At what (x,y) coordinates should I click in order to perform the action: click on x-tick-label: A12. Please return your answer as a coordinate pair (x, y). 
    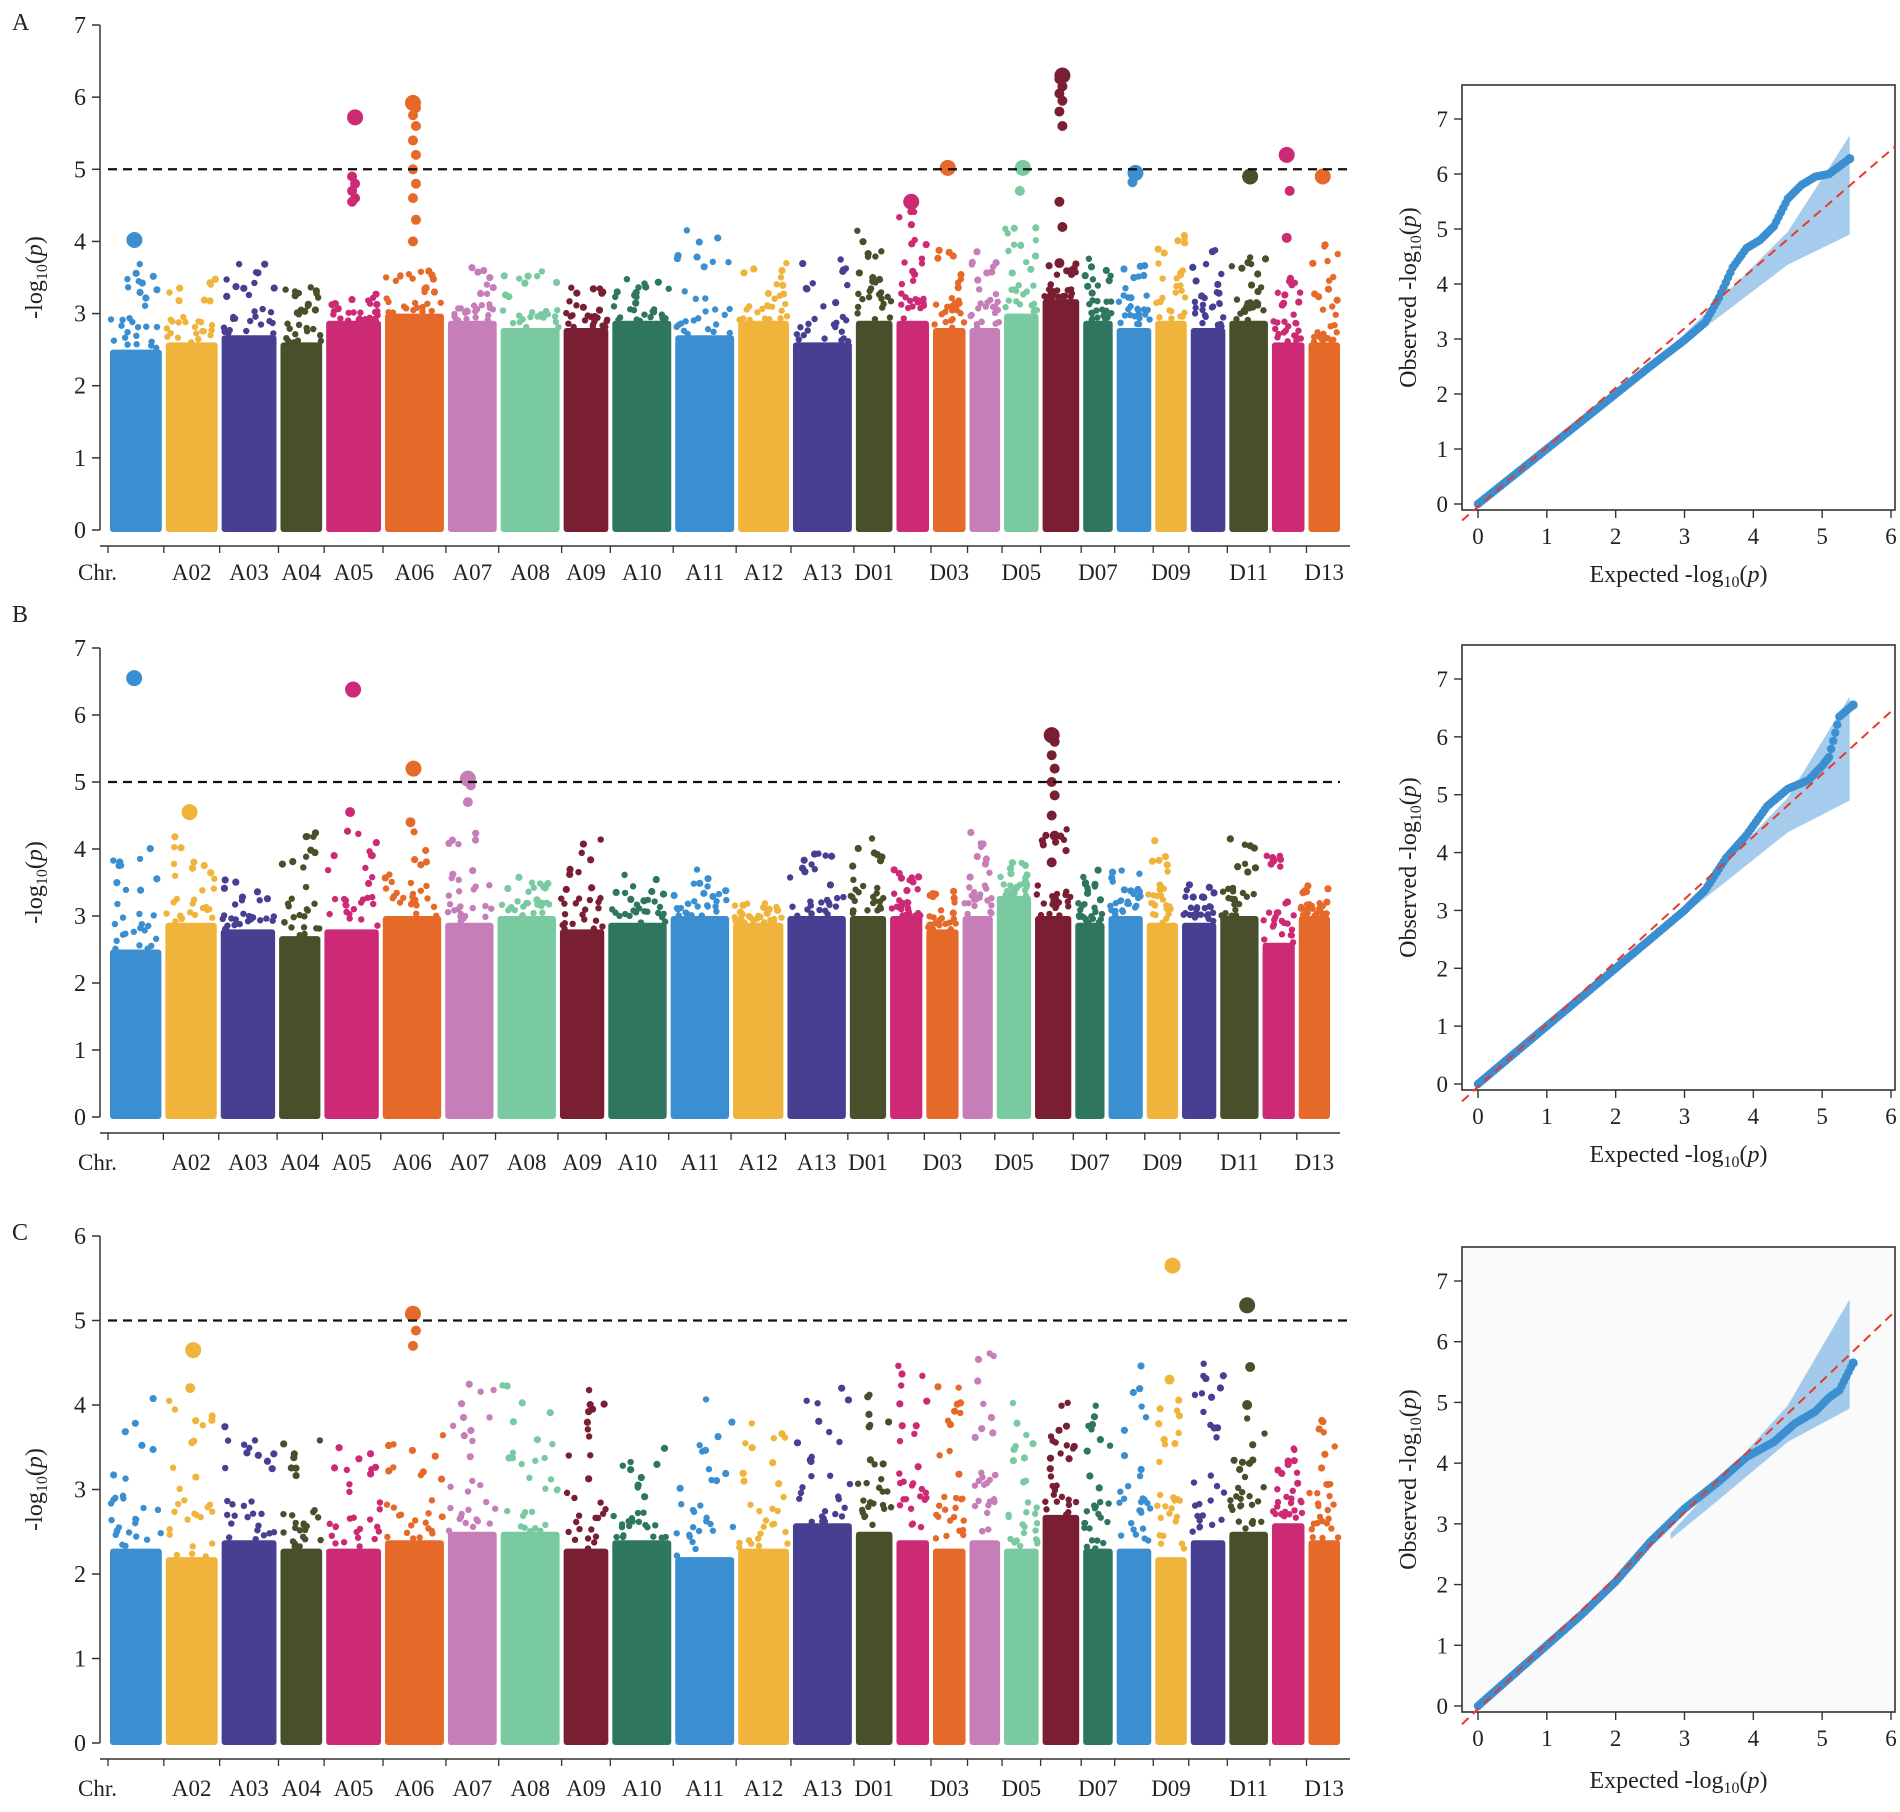
    Looking at the image, I should click on (764, 572).